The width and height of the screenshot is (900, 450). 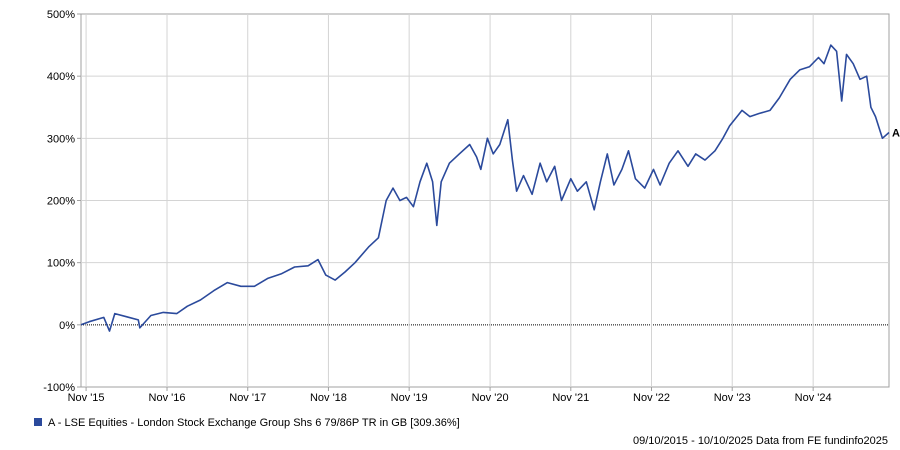 I want to click on y-tick-label: -100%, so click(x=59, y=388).